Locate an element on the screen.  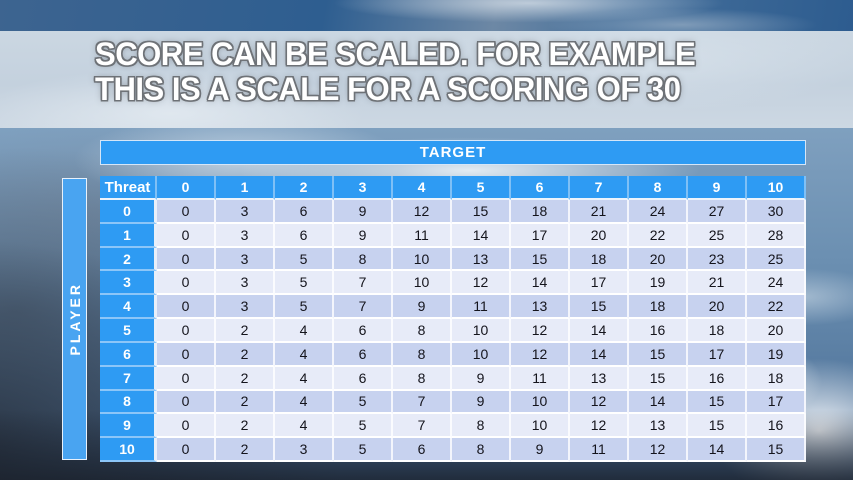
row-header-4: 4 is located at coordinates (128, 307).